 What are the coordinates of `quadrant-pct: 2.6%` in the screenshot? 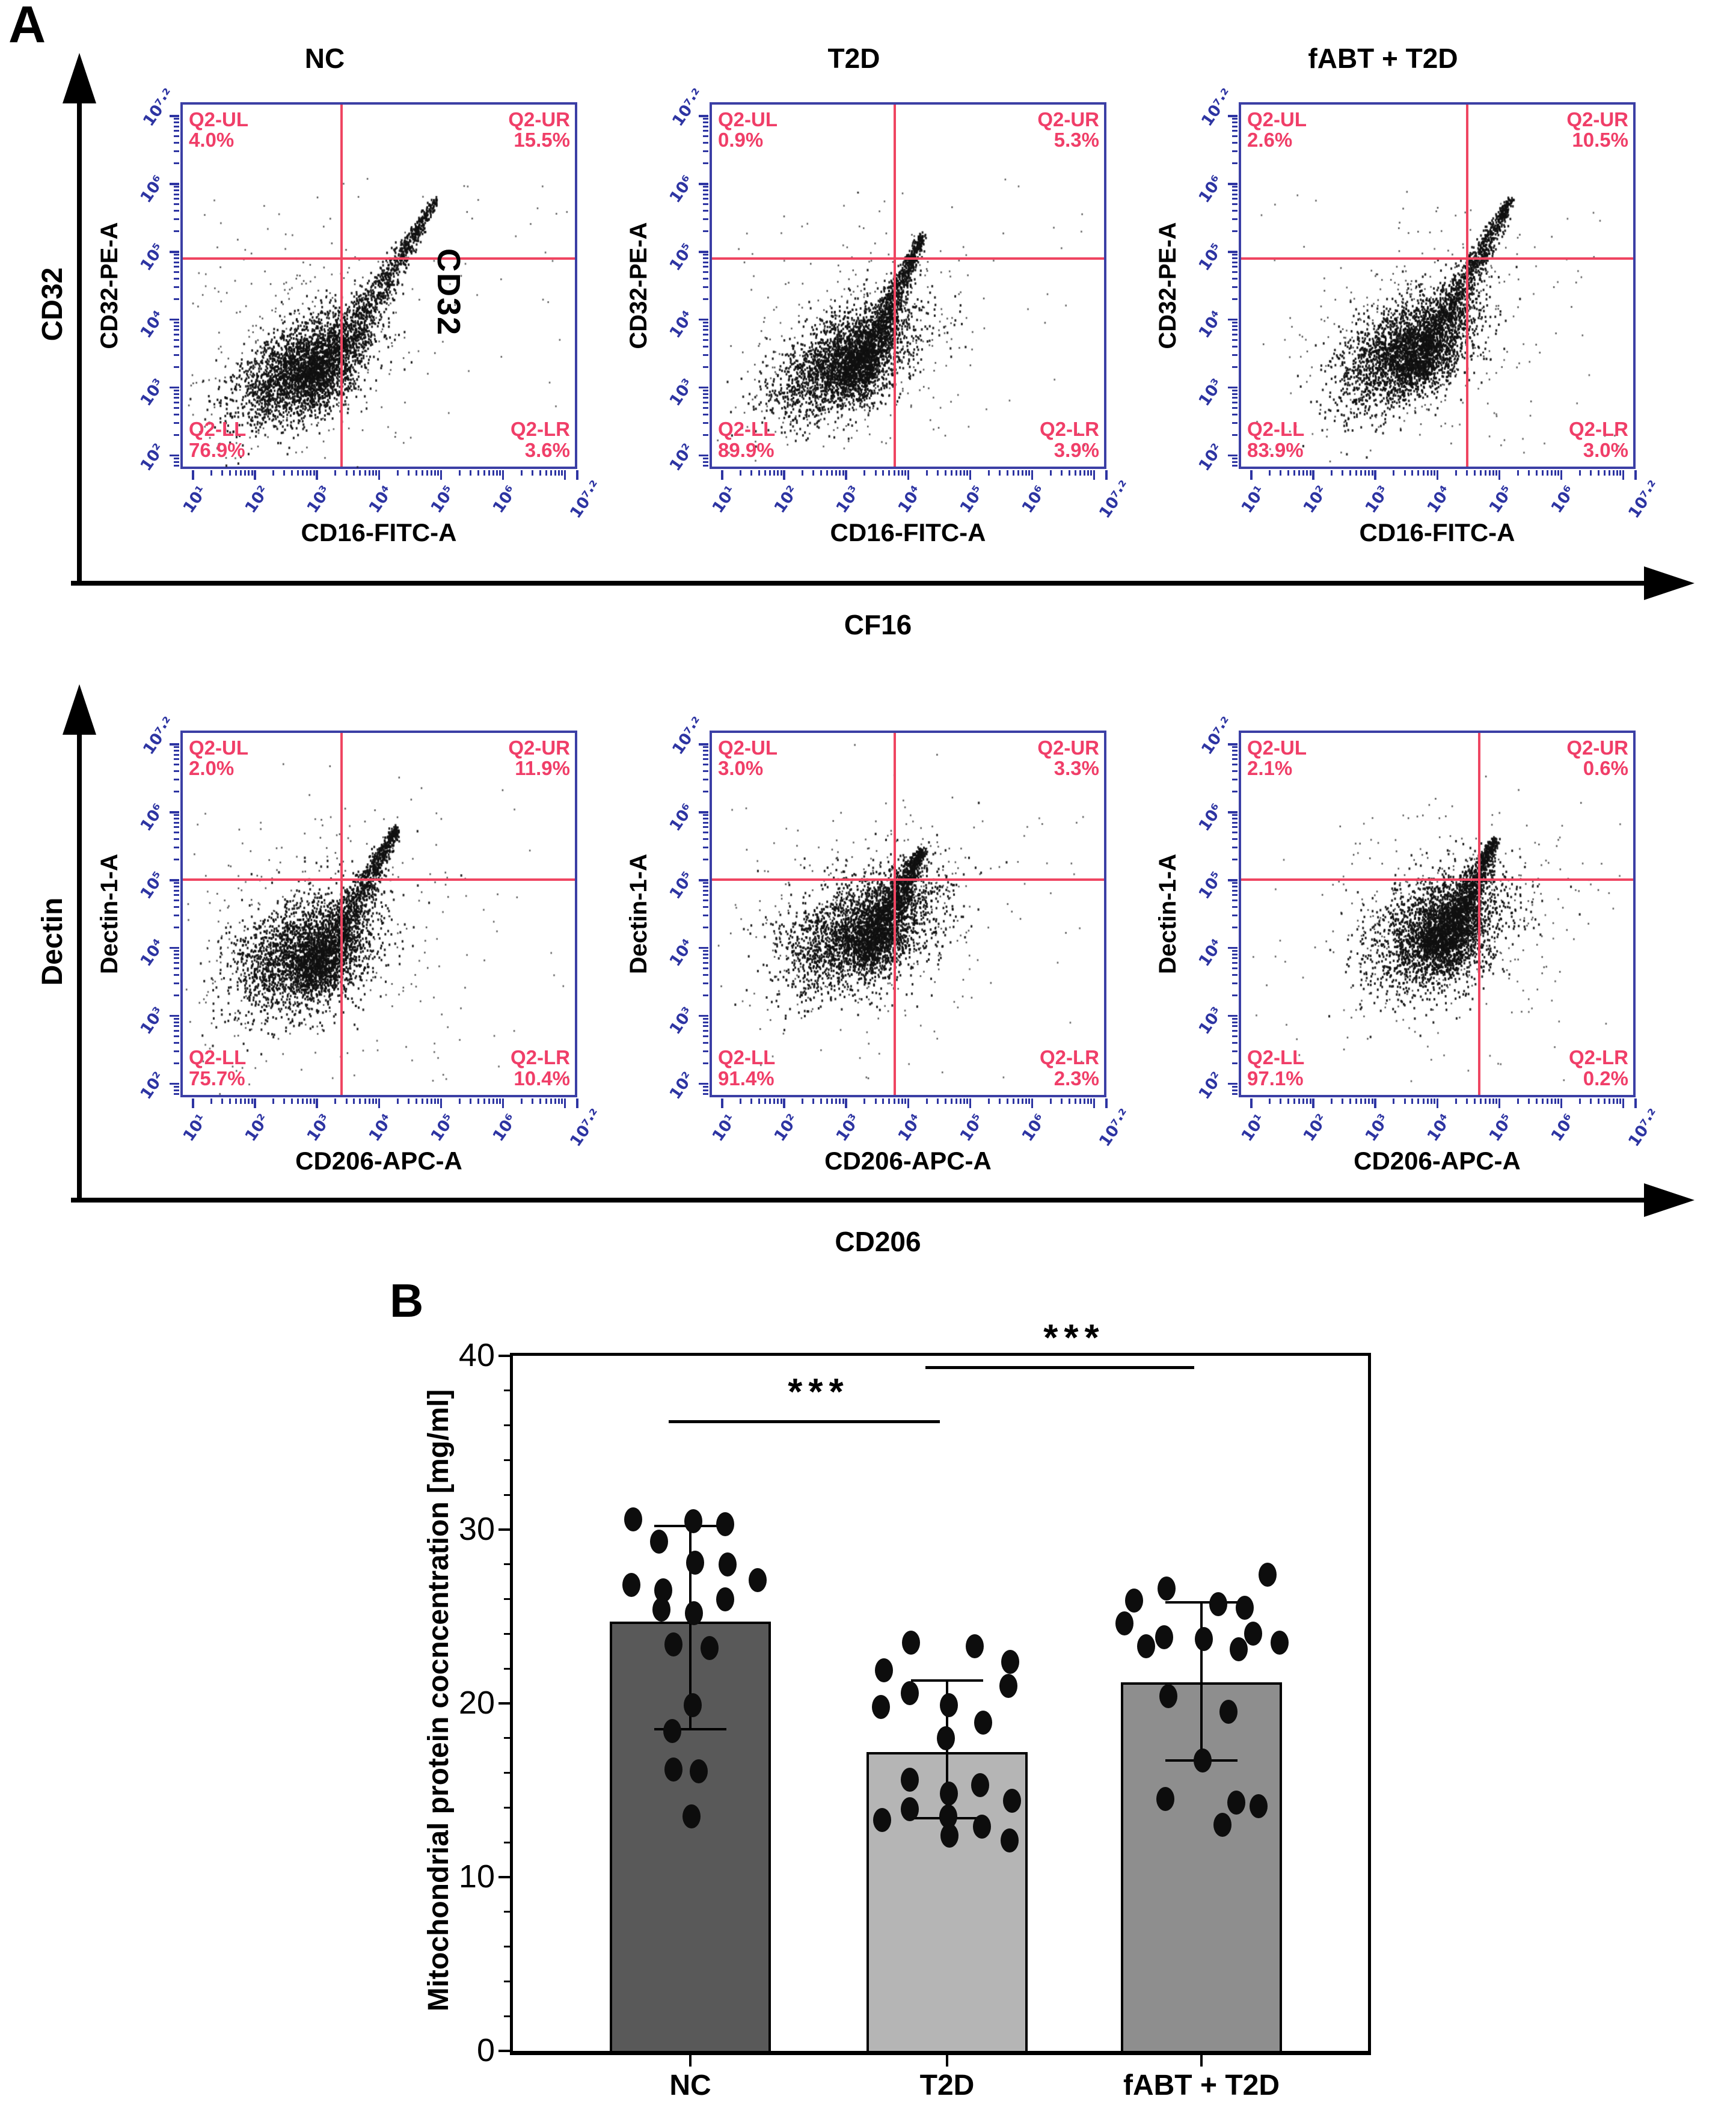 It's located at (1270, 140).